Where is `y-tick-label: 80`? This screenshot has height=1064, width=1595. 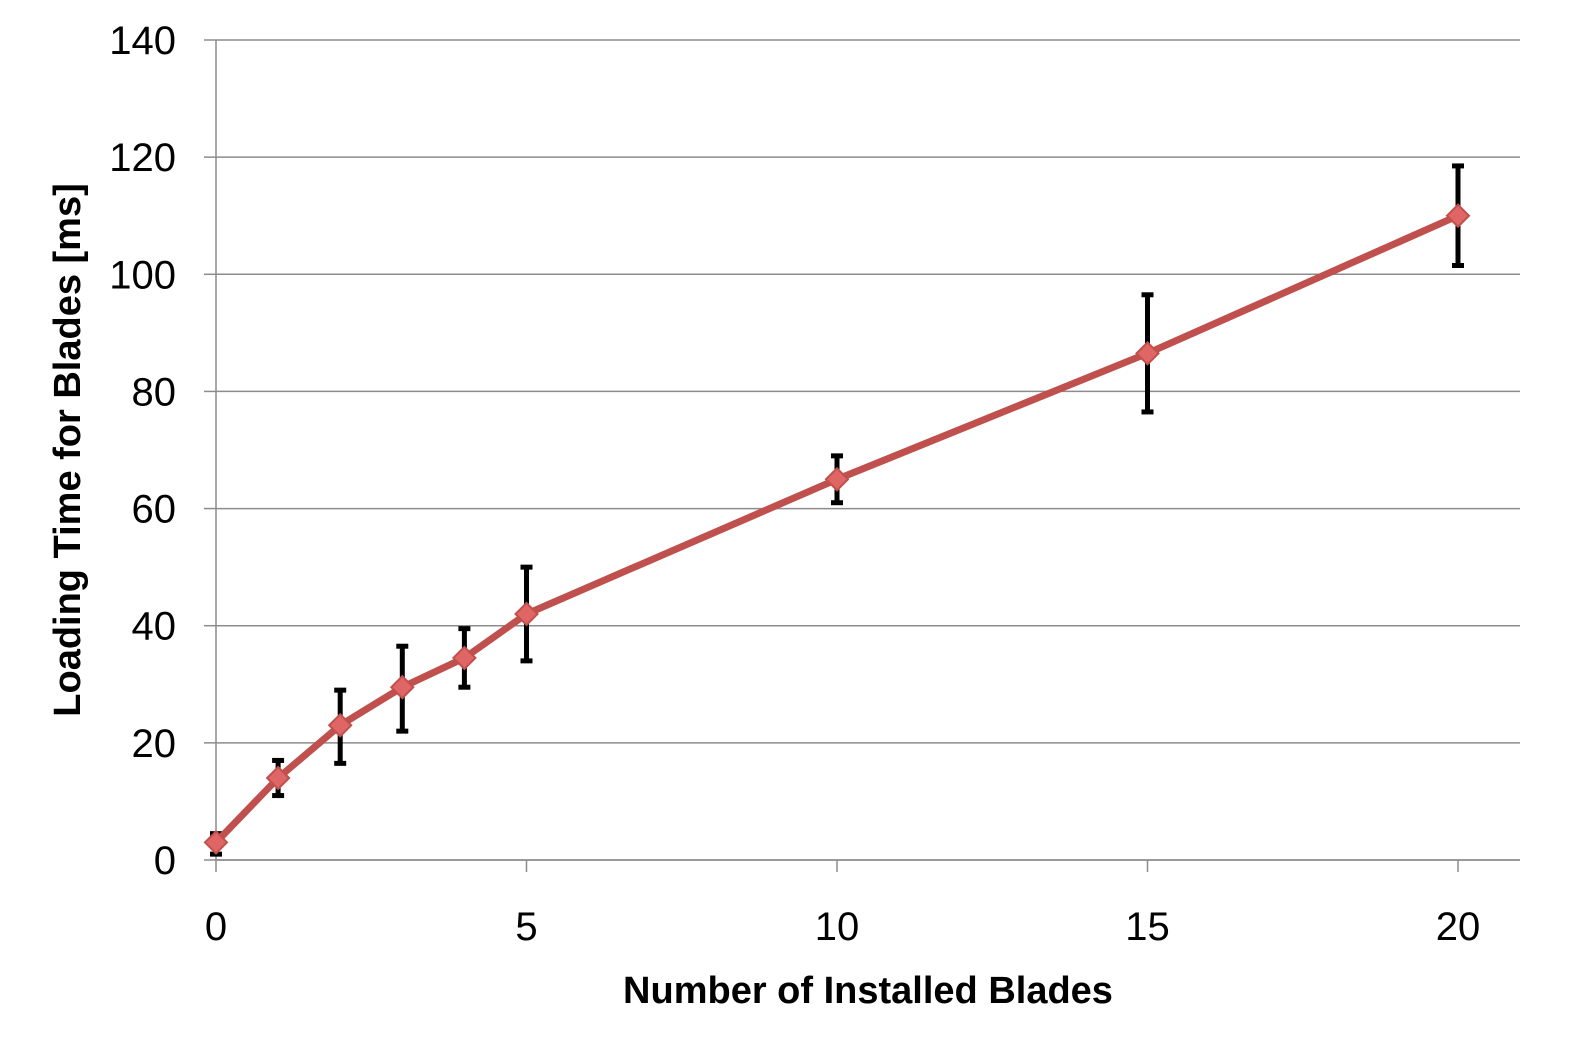
y-tick-label: 80 is located at coordinates (154, 392).